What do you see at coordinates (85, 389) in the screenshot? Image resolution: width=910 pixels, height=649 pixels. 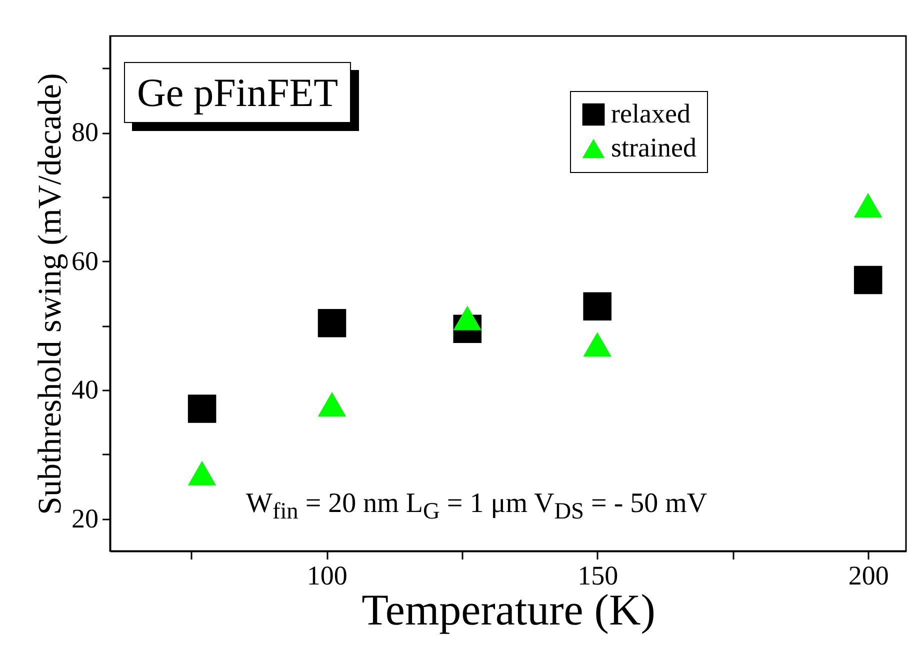 I see `y-tick-label: 40` at bounding box center [85, 389].